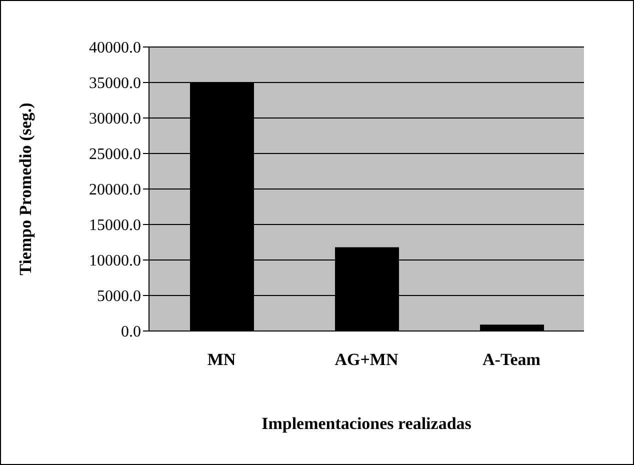 Image resolution: width=634 pixels, height=465 pixels. Describe the element at coordinates (131, 332) in the screenshot. I see `y-tick-label: 0.0` at that location.